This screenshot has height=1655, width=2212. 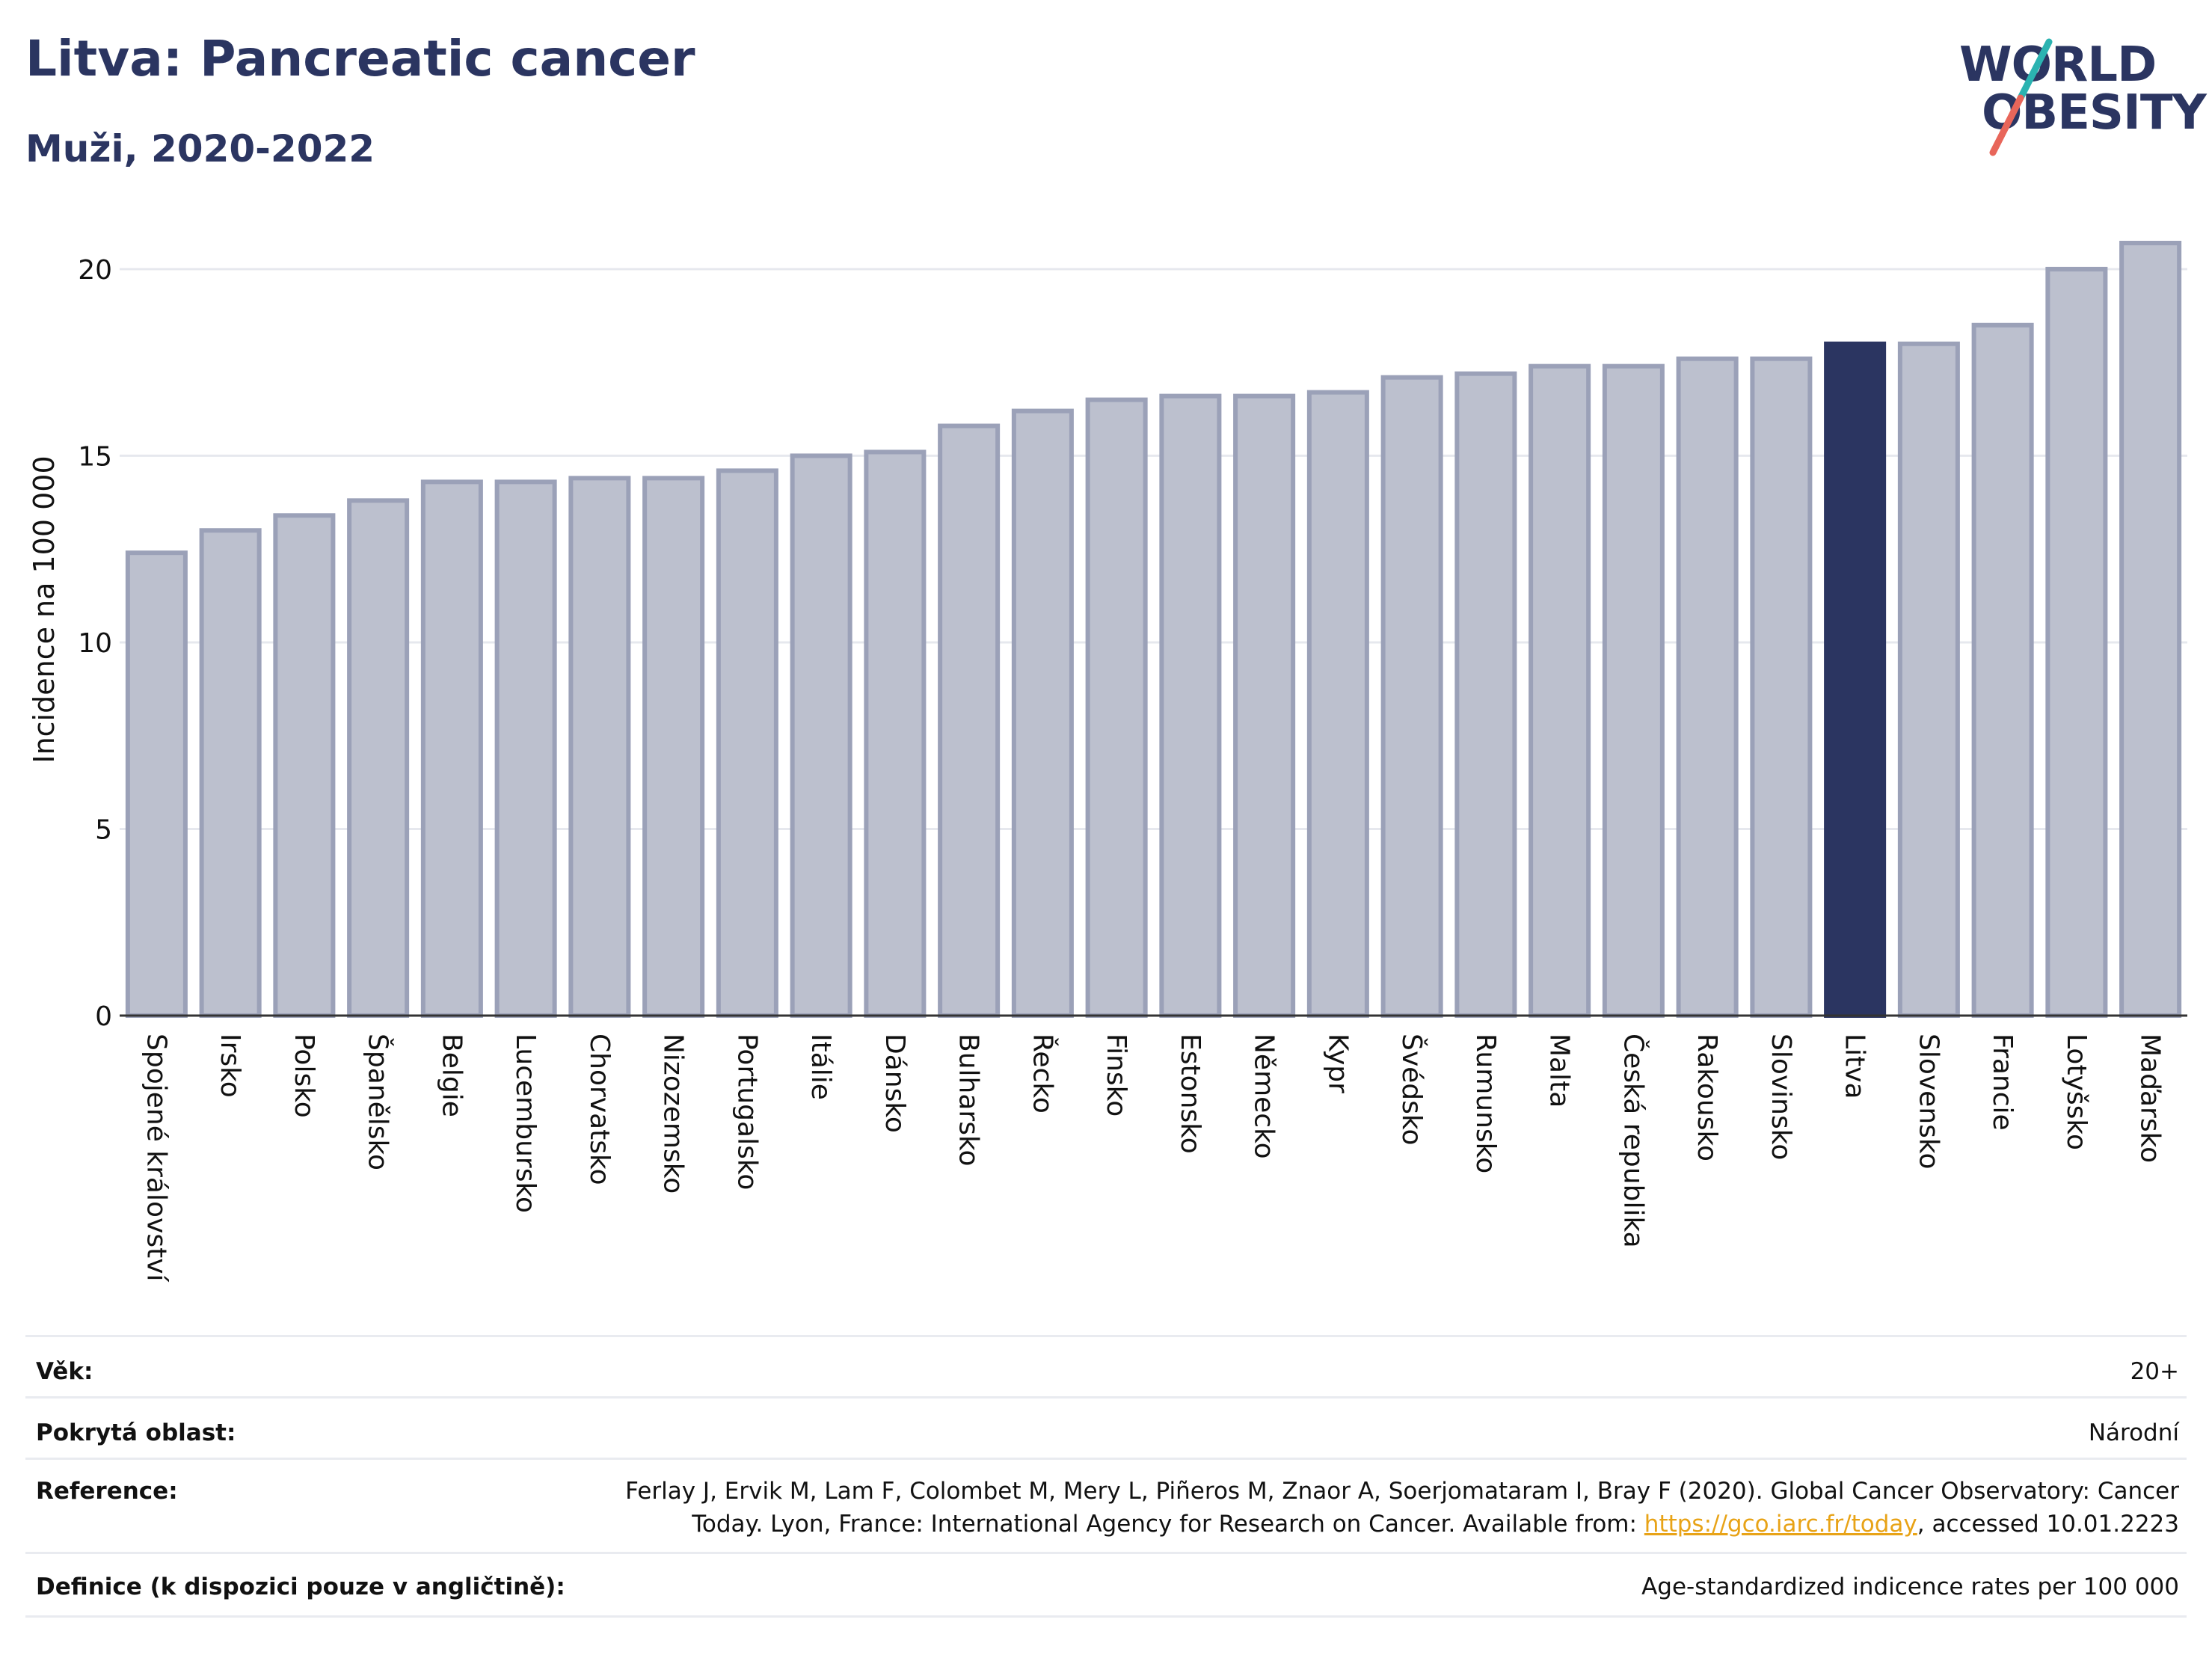 What do you see at coordinates (1190, 705) in the screenshot?
I see `bar-estonsko` at bounding box center [1190, 705].